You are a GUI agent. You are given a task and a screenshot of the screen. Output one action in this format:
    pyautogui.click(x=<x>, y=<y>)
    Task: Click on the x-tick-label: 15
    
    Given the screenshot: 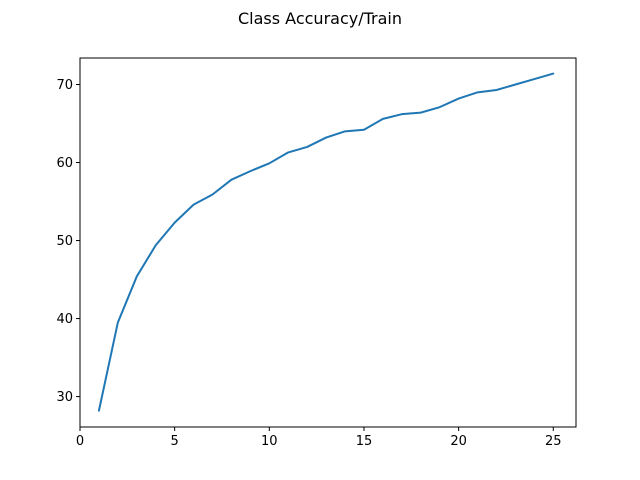 What is the action you would take?
    pyautogui.click(x=364, y=441)
    